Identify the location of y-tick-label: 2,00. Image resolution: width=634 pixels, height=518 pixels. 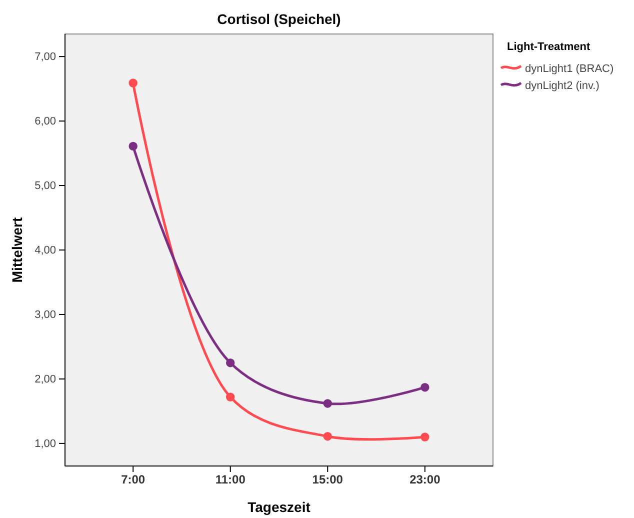
(45, 379).